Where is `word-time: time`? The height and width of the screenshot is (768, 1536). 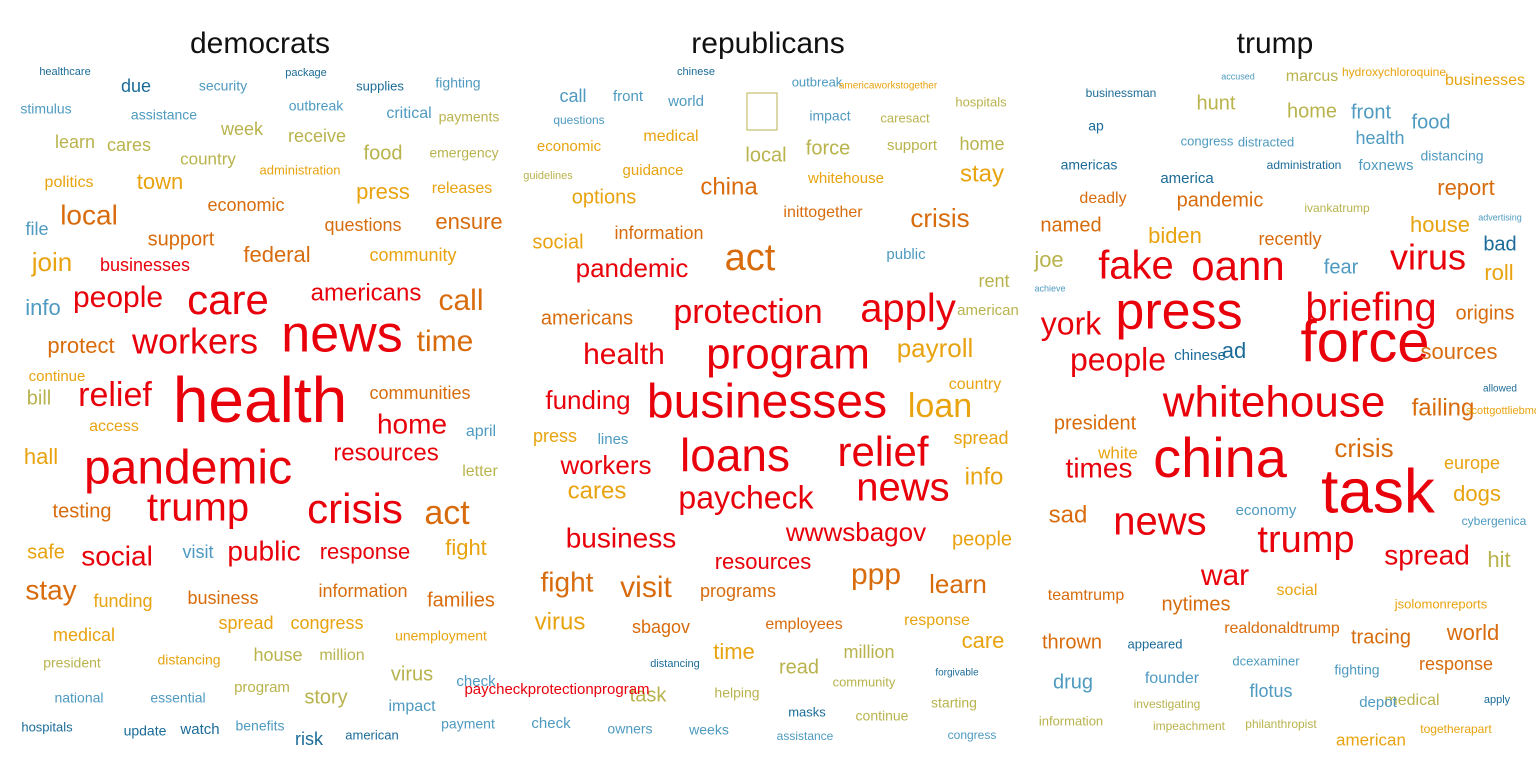 word-time: time is located at coordinates (445, 341).